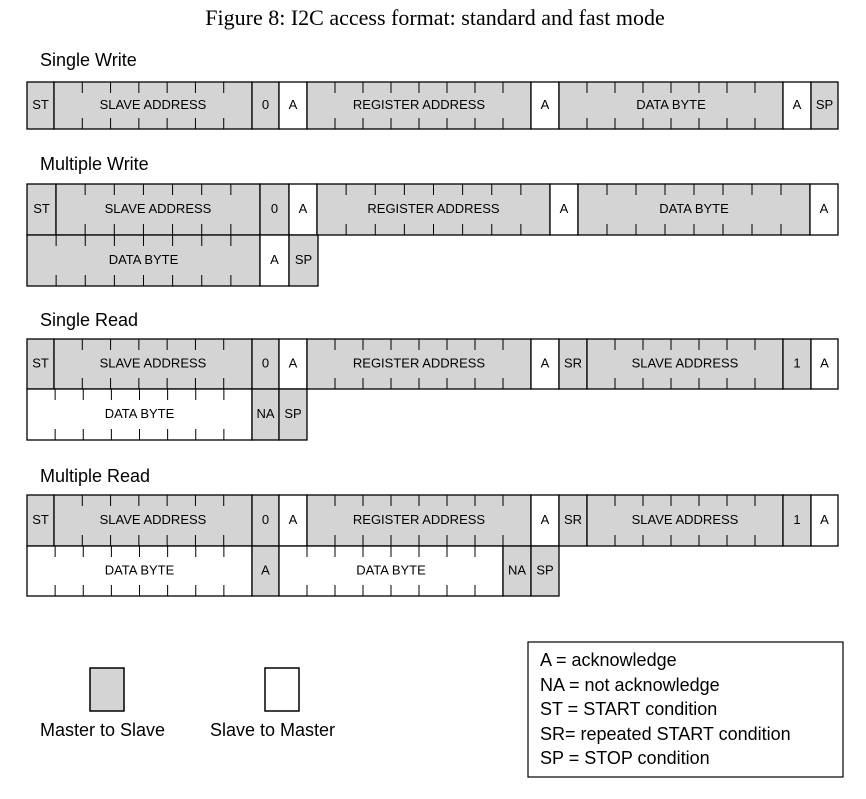 The image size is (866, 799). I want to click on definition: NA = not acknowledge, so click(630, 685).